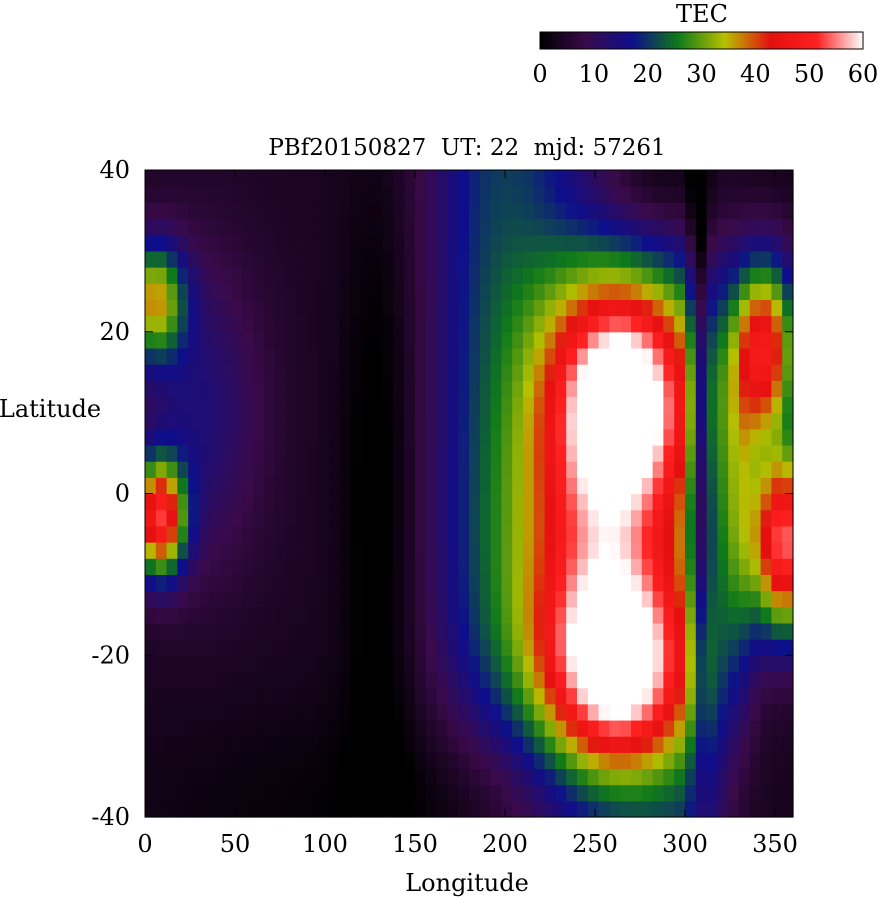  What do you see at coordinates (110, 655) in the screenshot?
I see `y-tick-label: -20` at bounding box center [110, 655].